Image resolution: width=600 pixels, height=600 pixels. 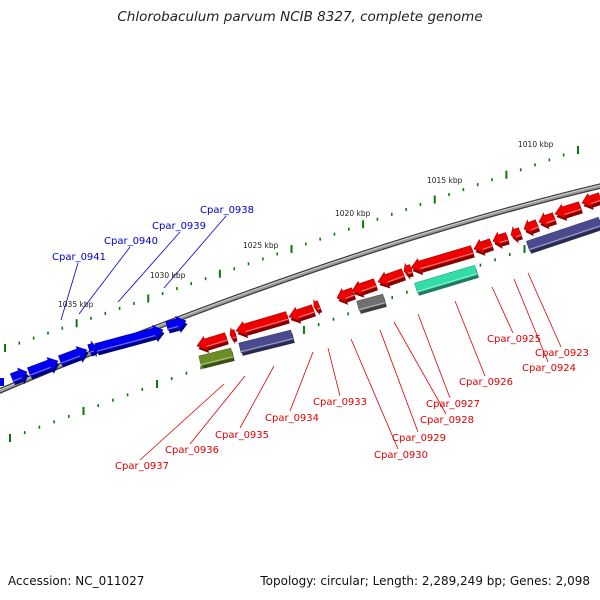 What do you see at coordinates (267, 345) in the screenshot?
I see `navy-feature-highlight` at bounding box center [267, 345].